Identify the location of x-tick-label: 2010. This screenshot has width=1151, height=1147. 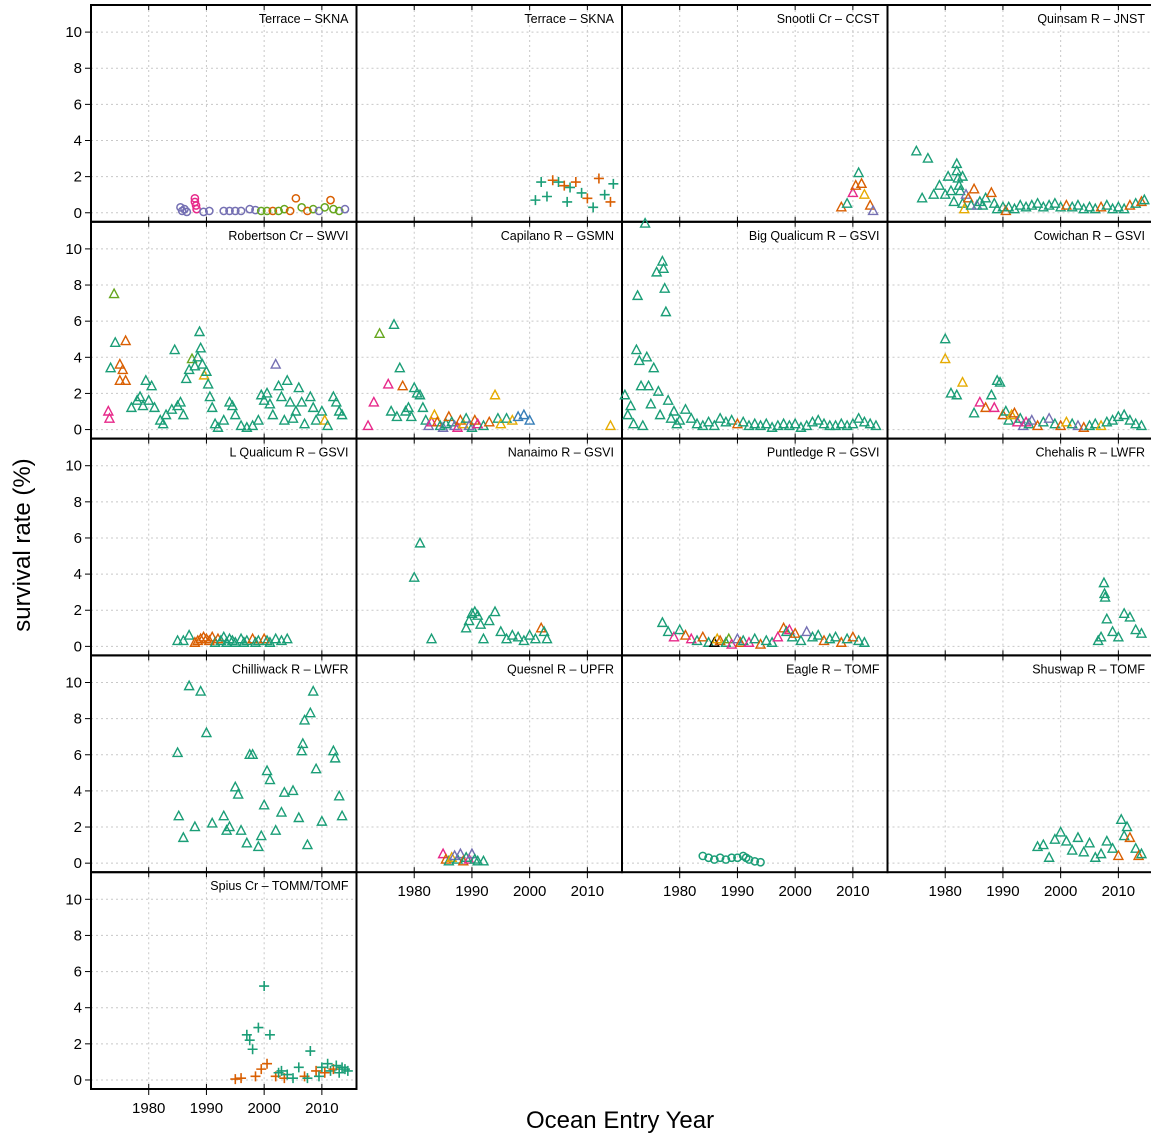
(1118, 891).